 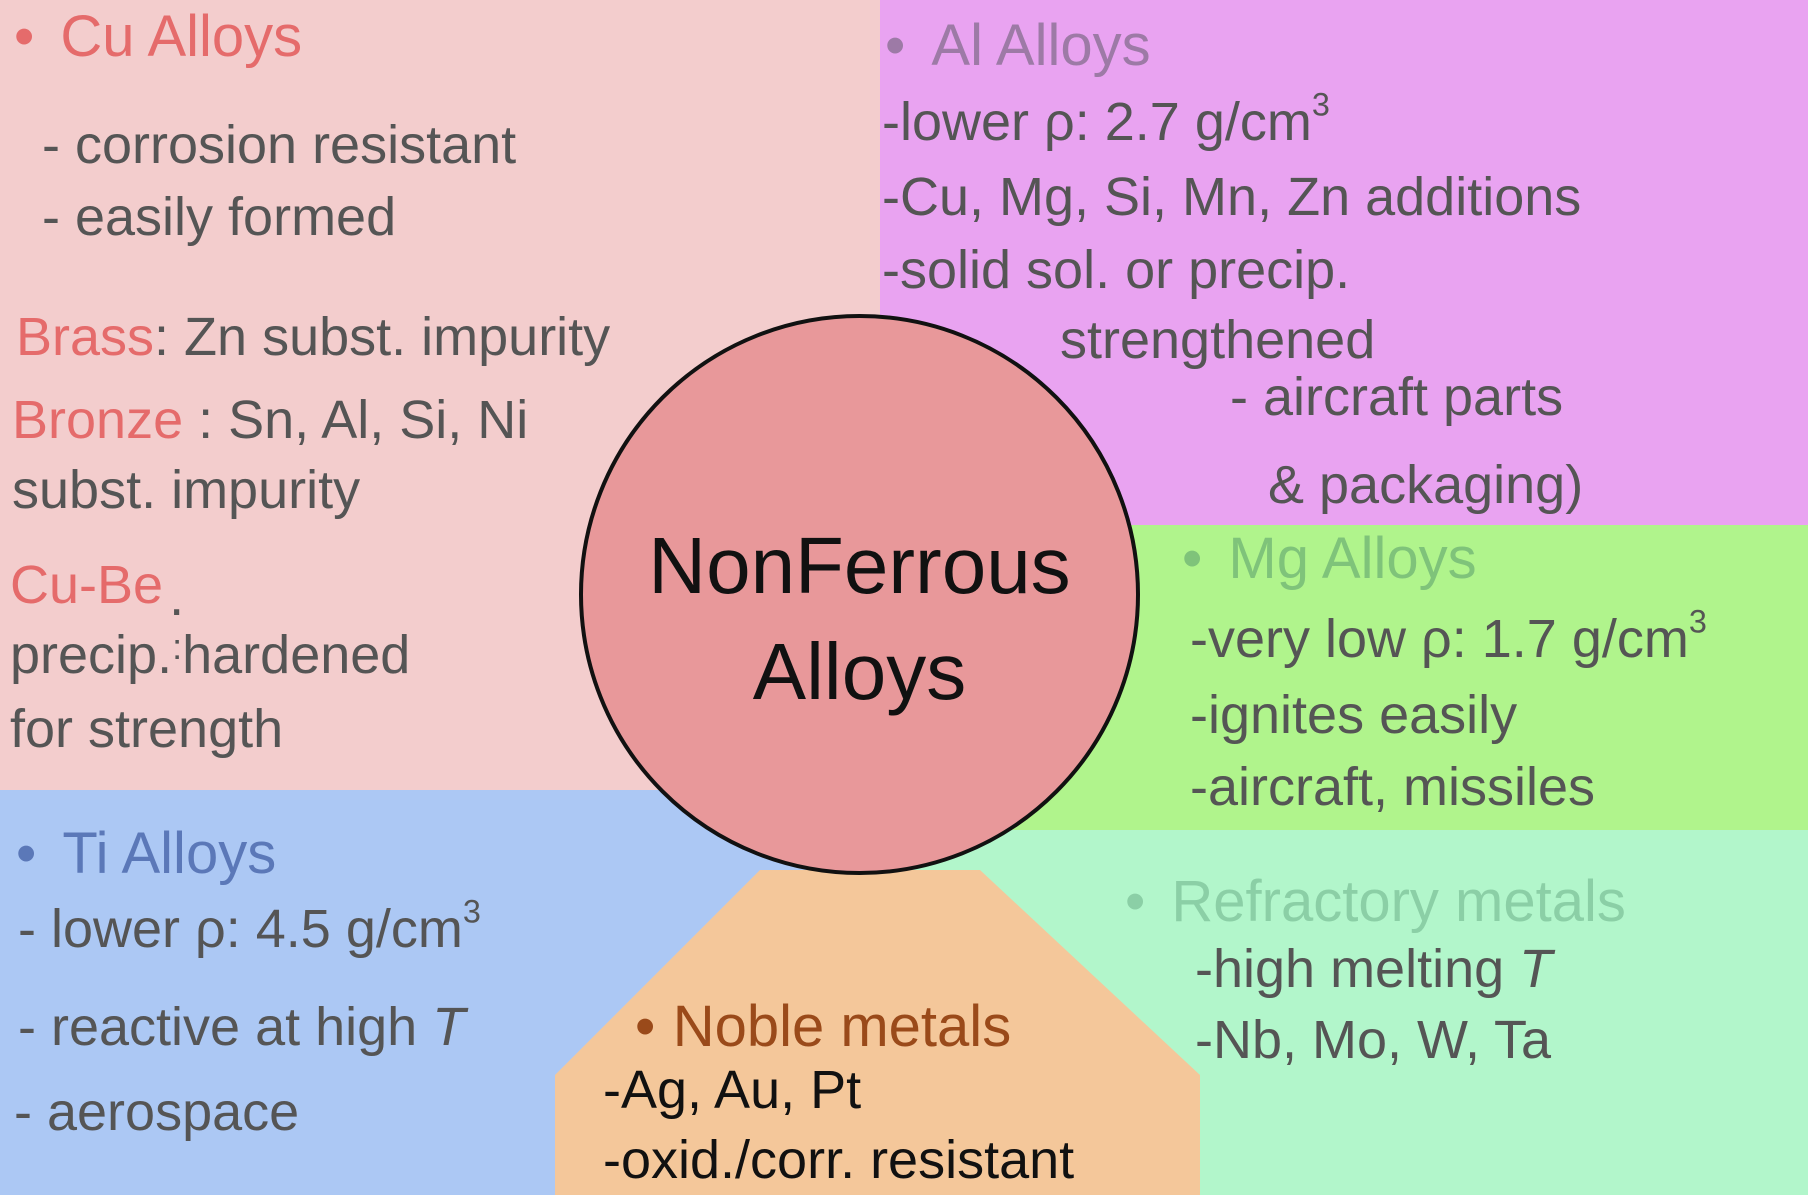 What do you see at coordinates (146, 853) in the screenshot?
I see `ti-alloys-heading: • Ti Alloys` at bounding box center [146, 853].